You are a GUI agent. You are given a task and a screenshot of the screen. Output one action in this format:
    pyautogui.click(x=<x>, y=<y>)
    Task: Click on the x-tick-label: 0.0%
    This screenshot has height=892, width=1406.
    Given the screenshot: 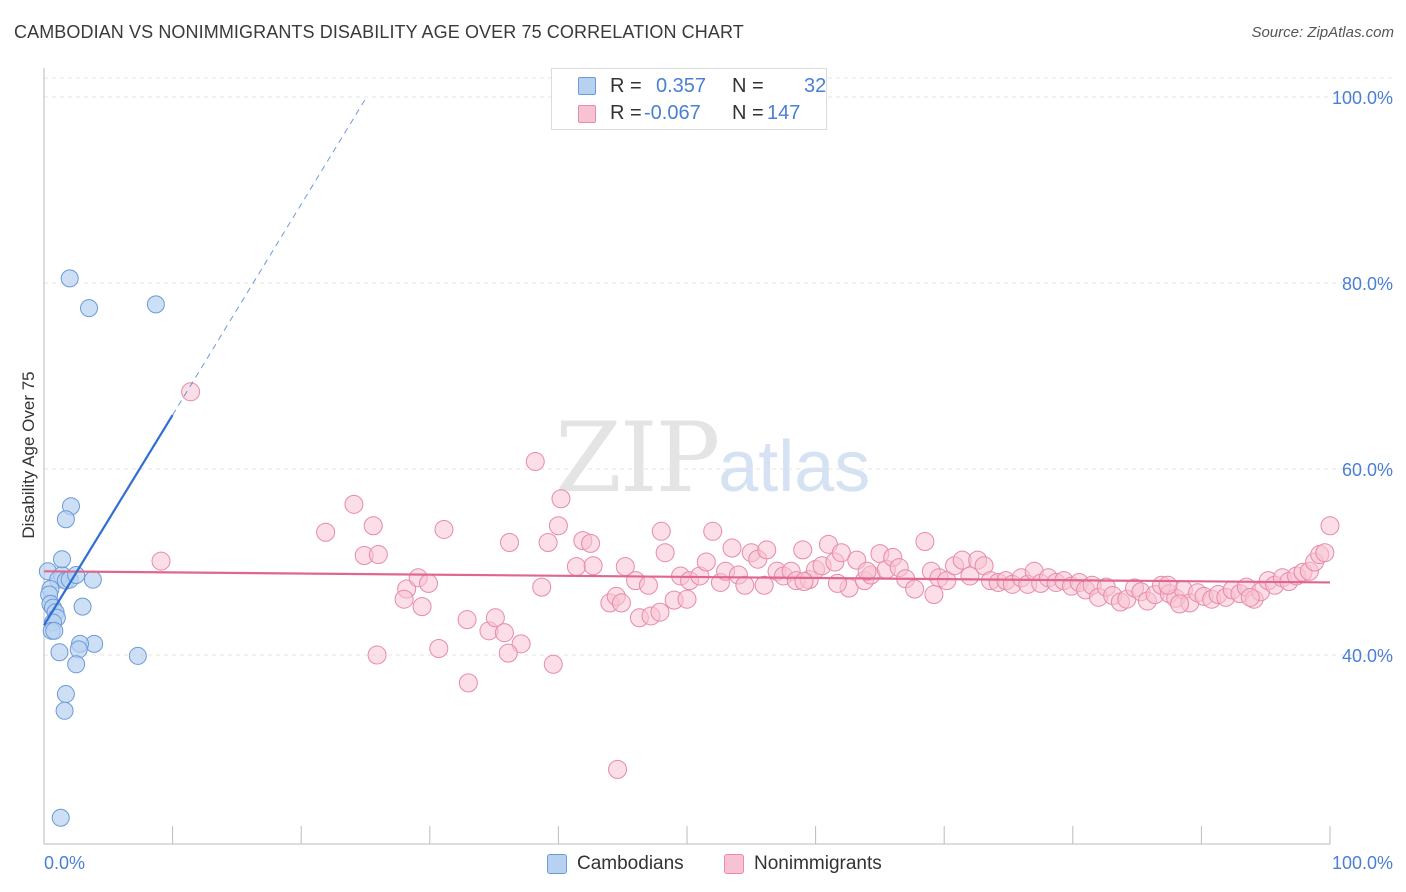 What is the action you would take?
    pyautogui.click(x=64, y=863)
    